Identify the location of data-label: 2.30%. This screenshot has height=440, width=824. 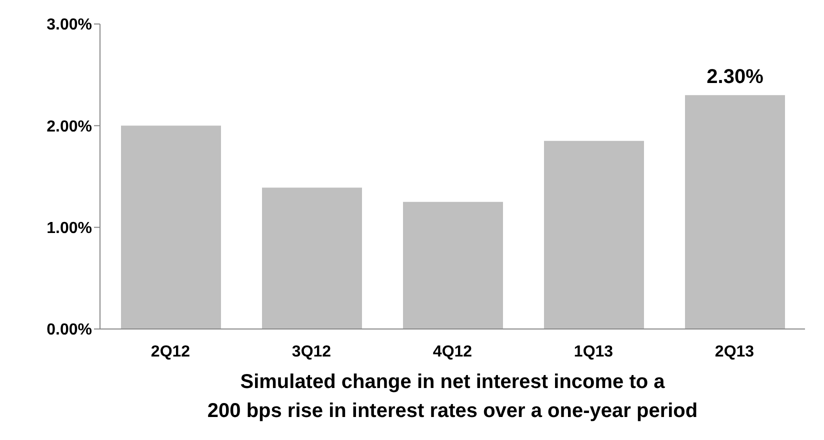
(735, 77).